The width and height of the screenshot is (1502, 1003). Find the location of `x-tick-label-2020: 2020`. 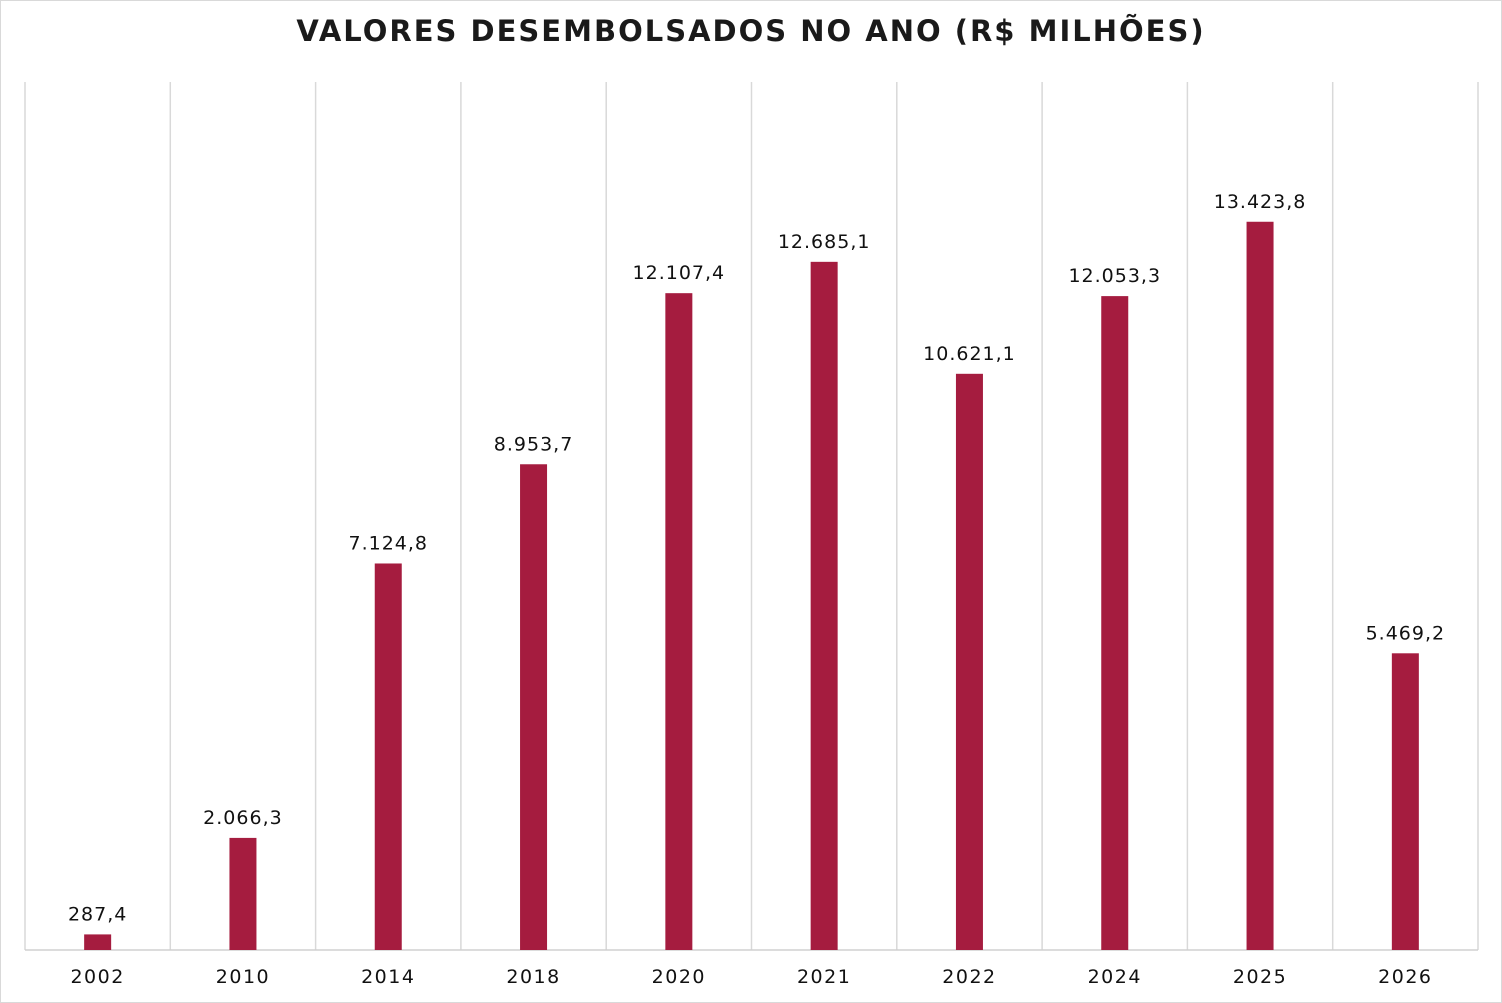

x-tick-label-2020: 2020 is located at coordinates (679, 977).